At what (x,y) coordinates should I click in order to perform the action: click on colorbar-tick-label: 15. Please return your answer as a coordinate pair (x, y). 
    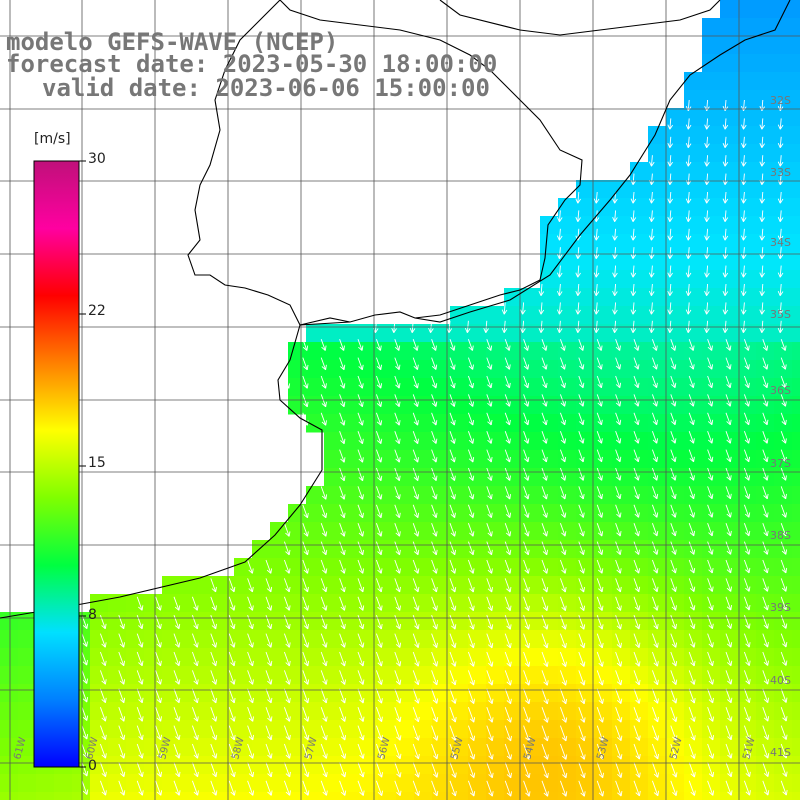
    Looking at the image, I should click on (97, 463).